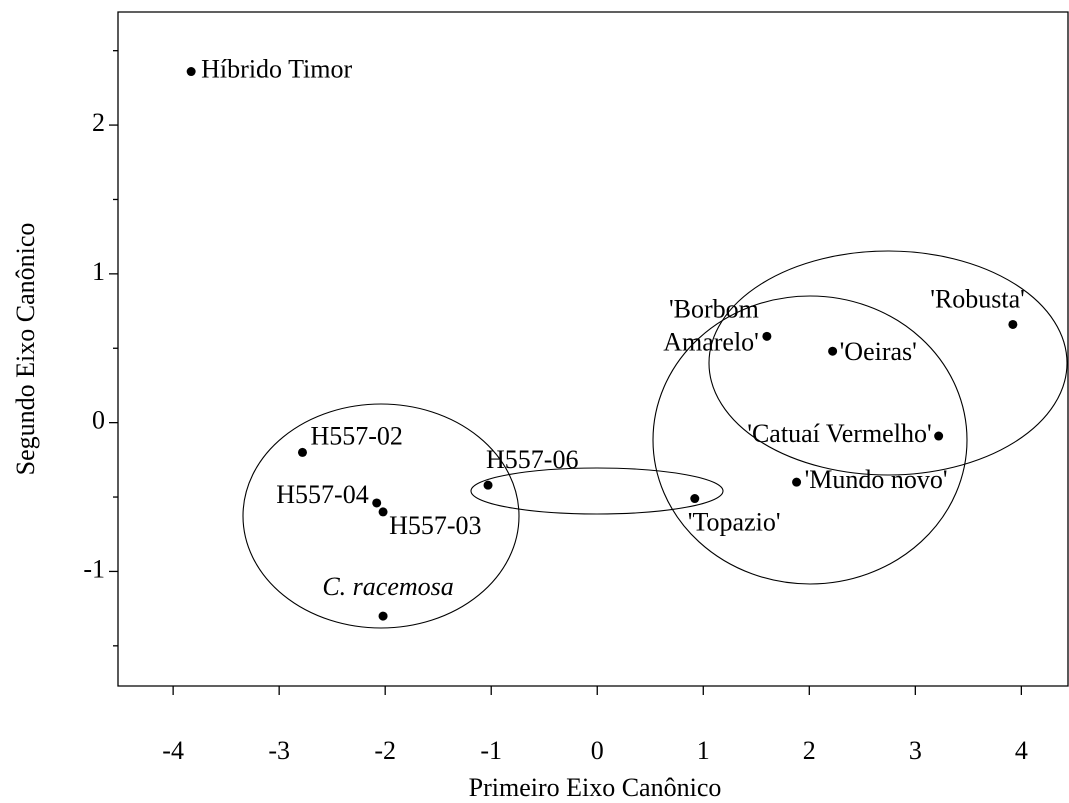  What do you see at coordinates (491, 750) in the screenshot?
I see `x-tick-label: -1` at bounding box center [491, 750].